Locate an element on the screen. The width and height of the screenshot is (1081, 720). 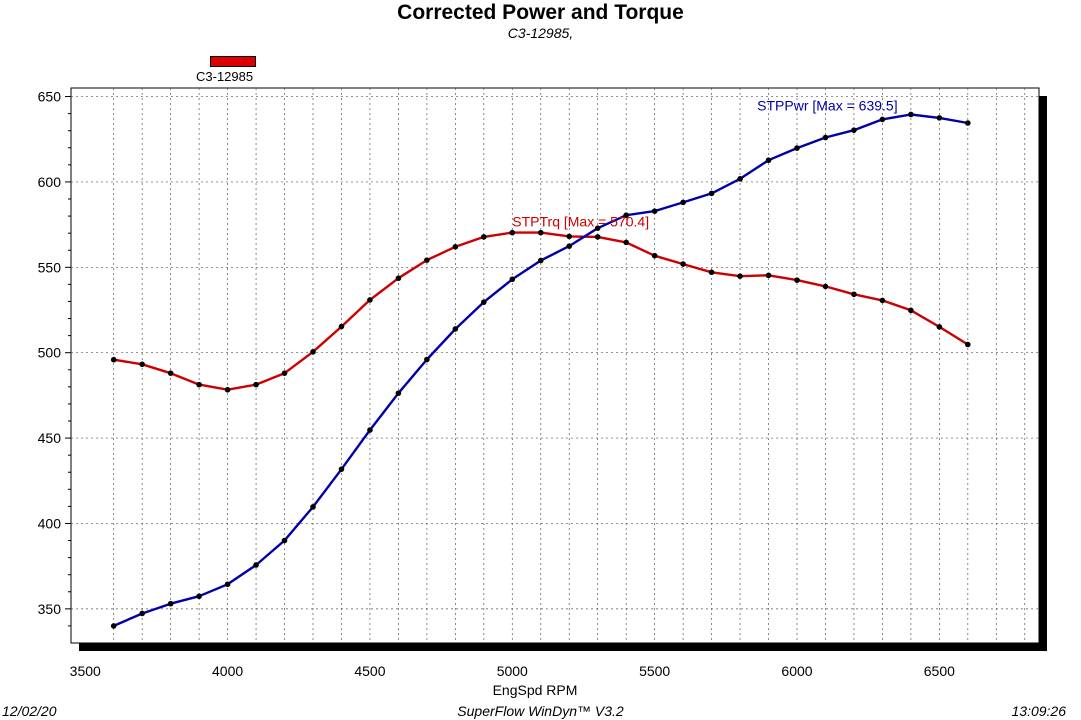
x-tick-label: 5000 is located at coordinates (512, 671).